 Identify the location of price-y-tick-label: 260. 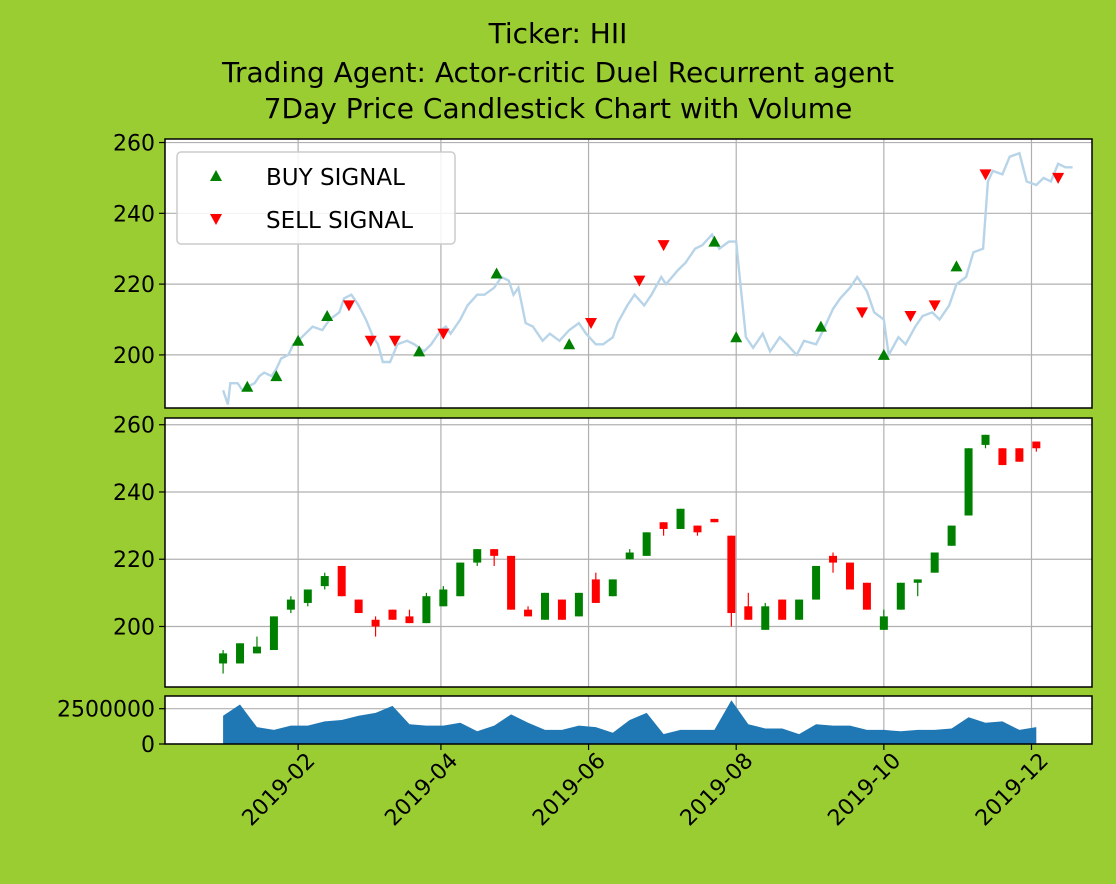
(134, 144).